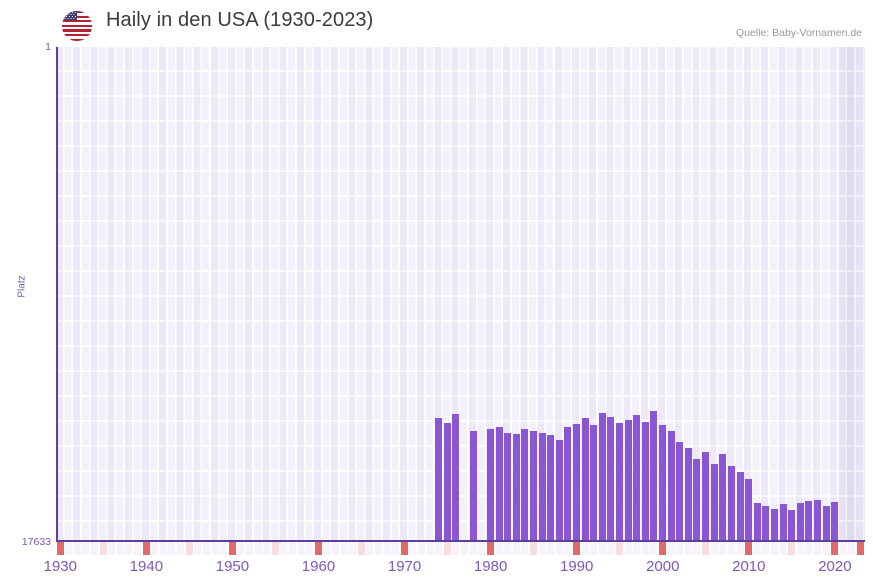 This screenshot has height=587, width=873. Describe the element at coordinates (69, 16) in the screenshot. I see `flag-canton` at that location.